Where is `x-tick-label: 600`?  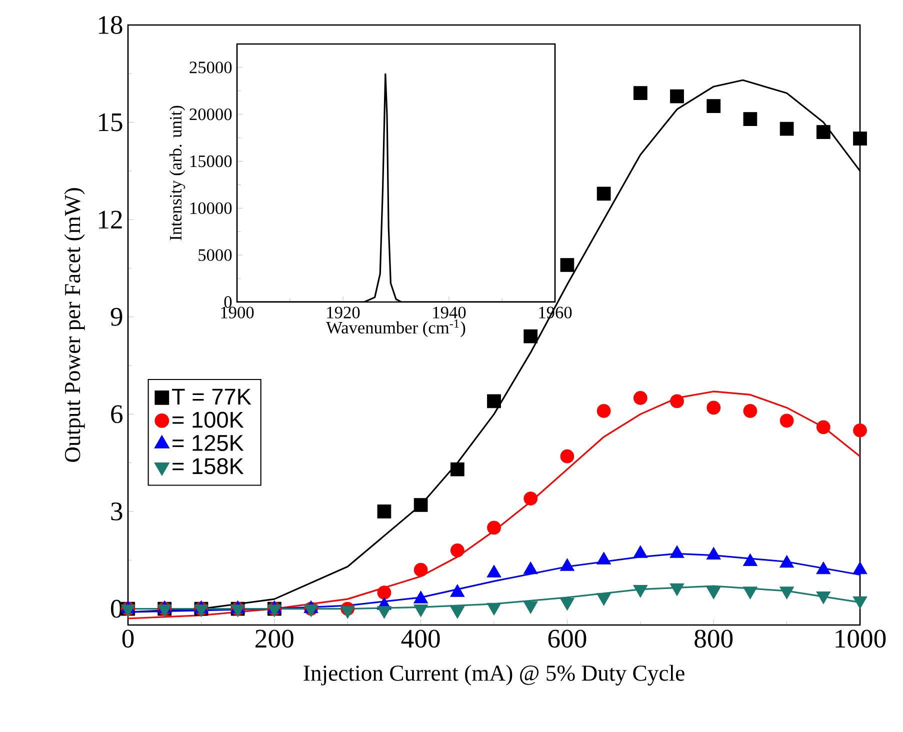
x-tick-label: 600 is located at coordinates (567, 639).